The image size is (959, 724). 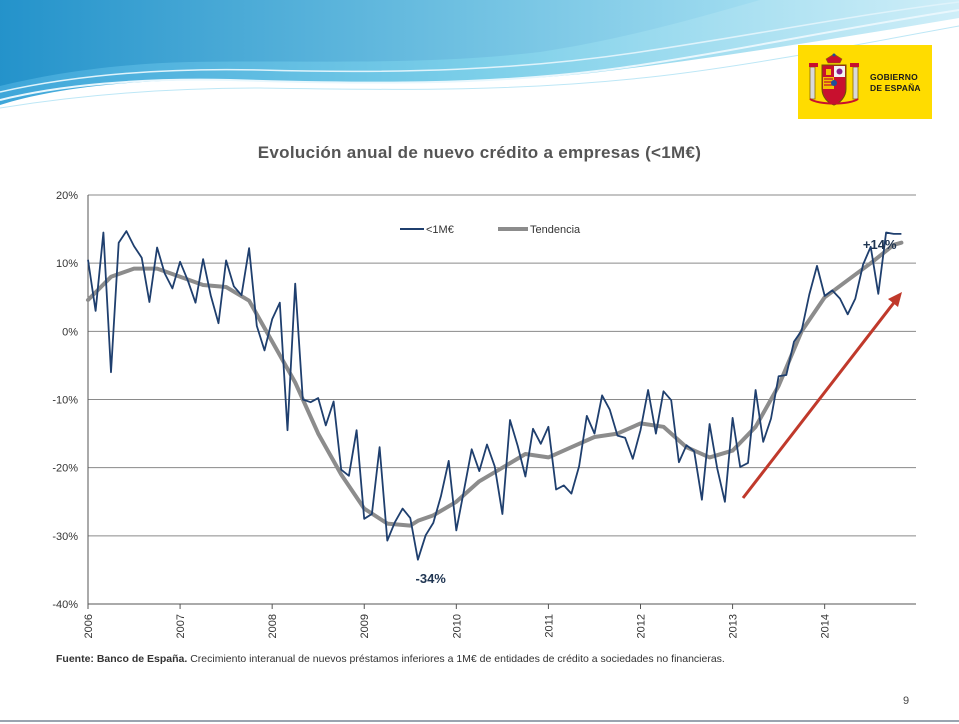 What do you see at coordinates (906, 701) in the screenshot?
I see `page-number: 9` at bounding box center [906, 701].